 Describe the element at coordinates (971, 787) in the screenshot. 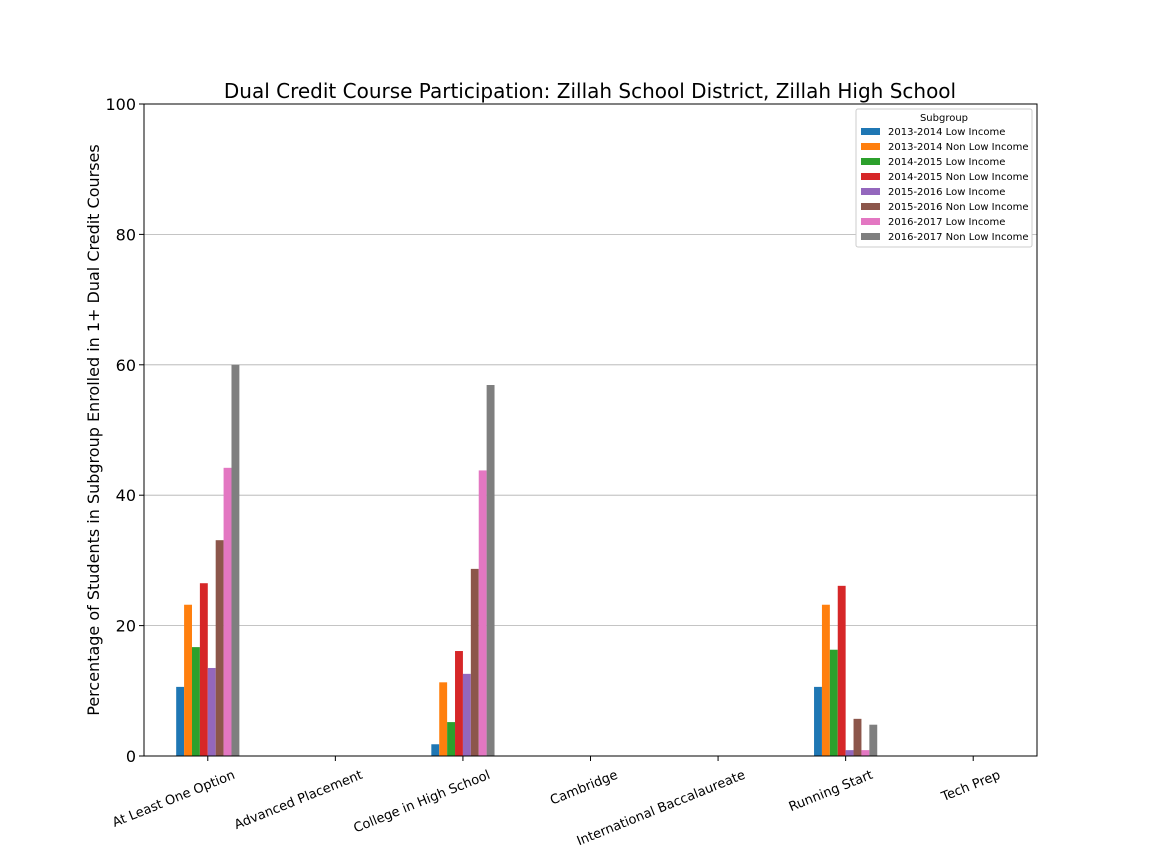

I see `x-tick-label: Tech Prep` at that location.